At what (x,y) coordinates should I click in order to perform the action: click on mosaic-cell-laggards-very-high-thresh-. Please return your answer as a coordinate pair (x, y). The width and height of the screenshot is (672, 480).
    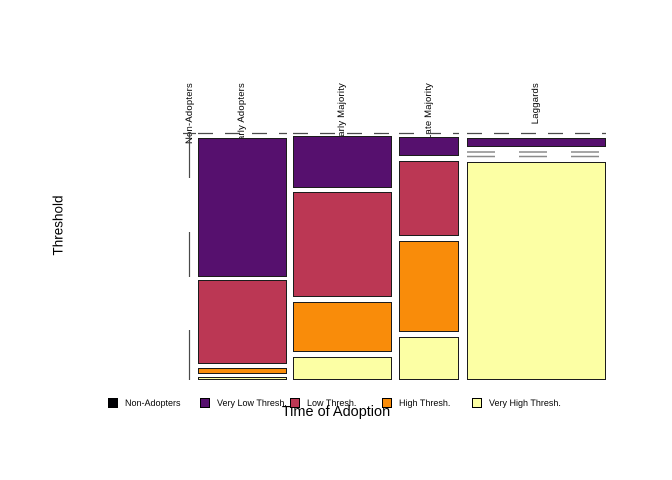
    Looking at the image, I should click on (536, 271).